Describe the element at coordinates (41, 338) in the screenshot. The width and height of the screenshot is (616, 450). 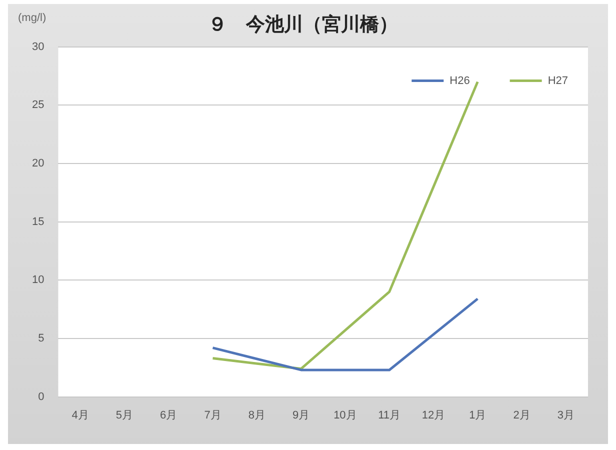
I see `y-tick-label: 5` at that location.